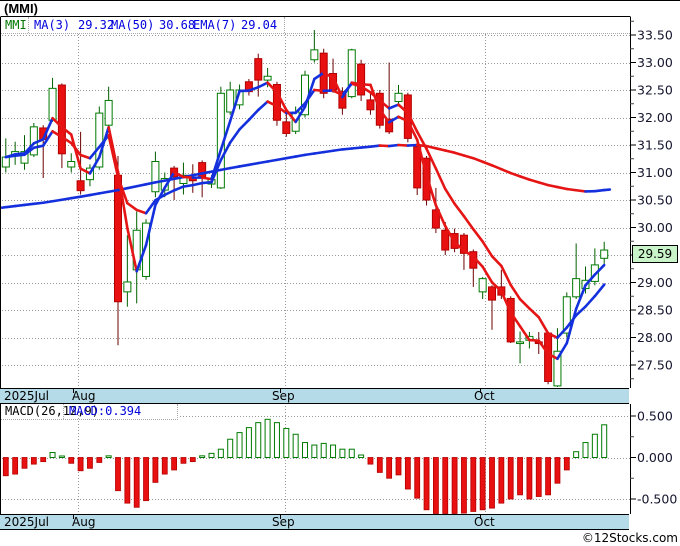 This screenshot has width=680, height=546. I want to click on date-axis-macd: 2025Jul Aug Sep Oct, so click(314, 522).